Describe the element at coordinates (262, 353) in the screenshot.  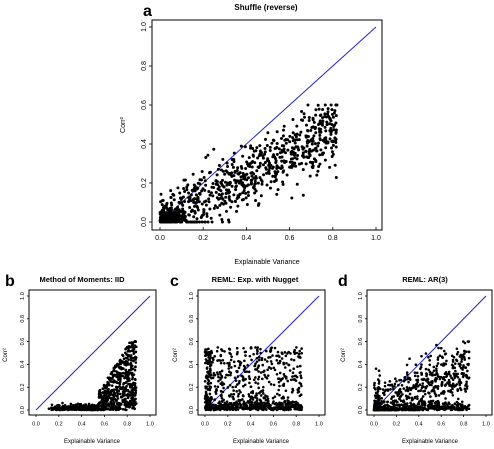
I see `reference-line-c` at that location.